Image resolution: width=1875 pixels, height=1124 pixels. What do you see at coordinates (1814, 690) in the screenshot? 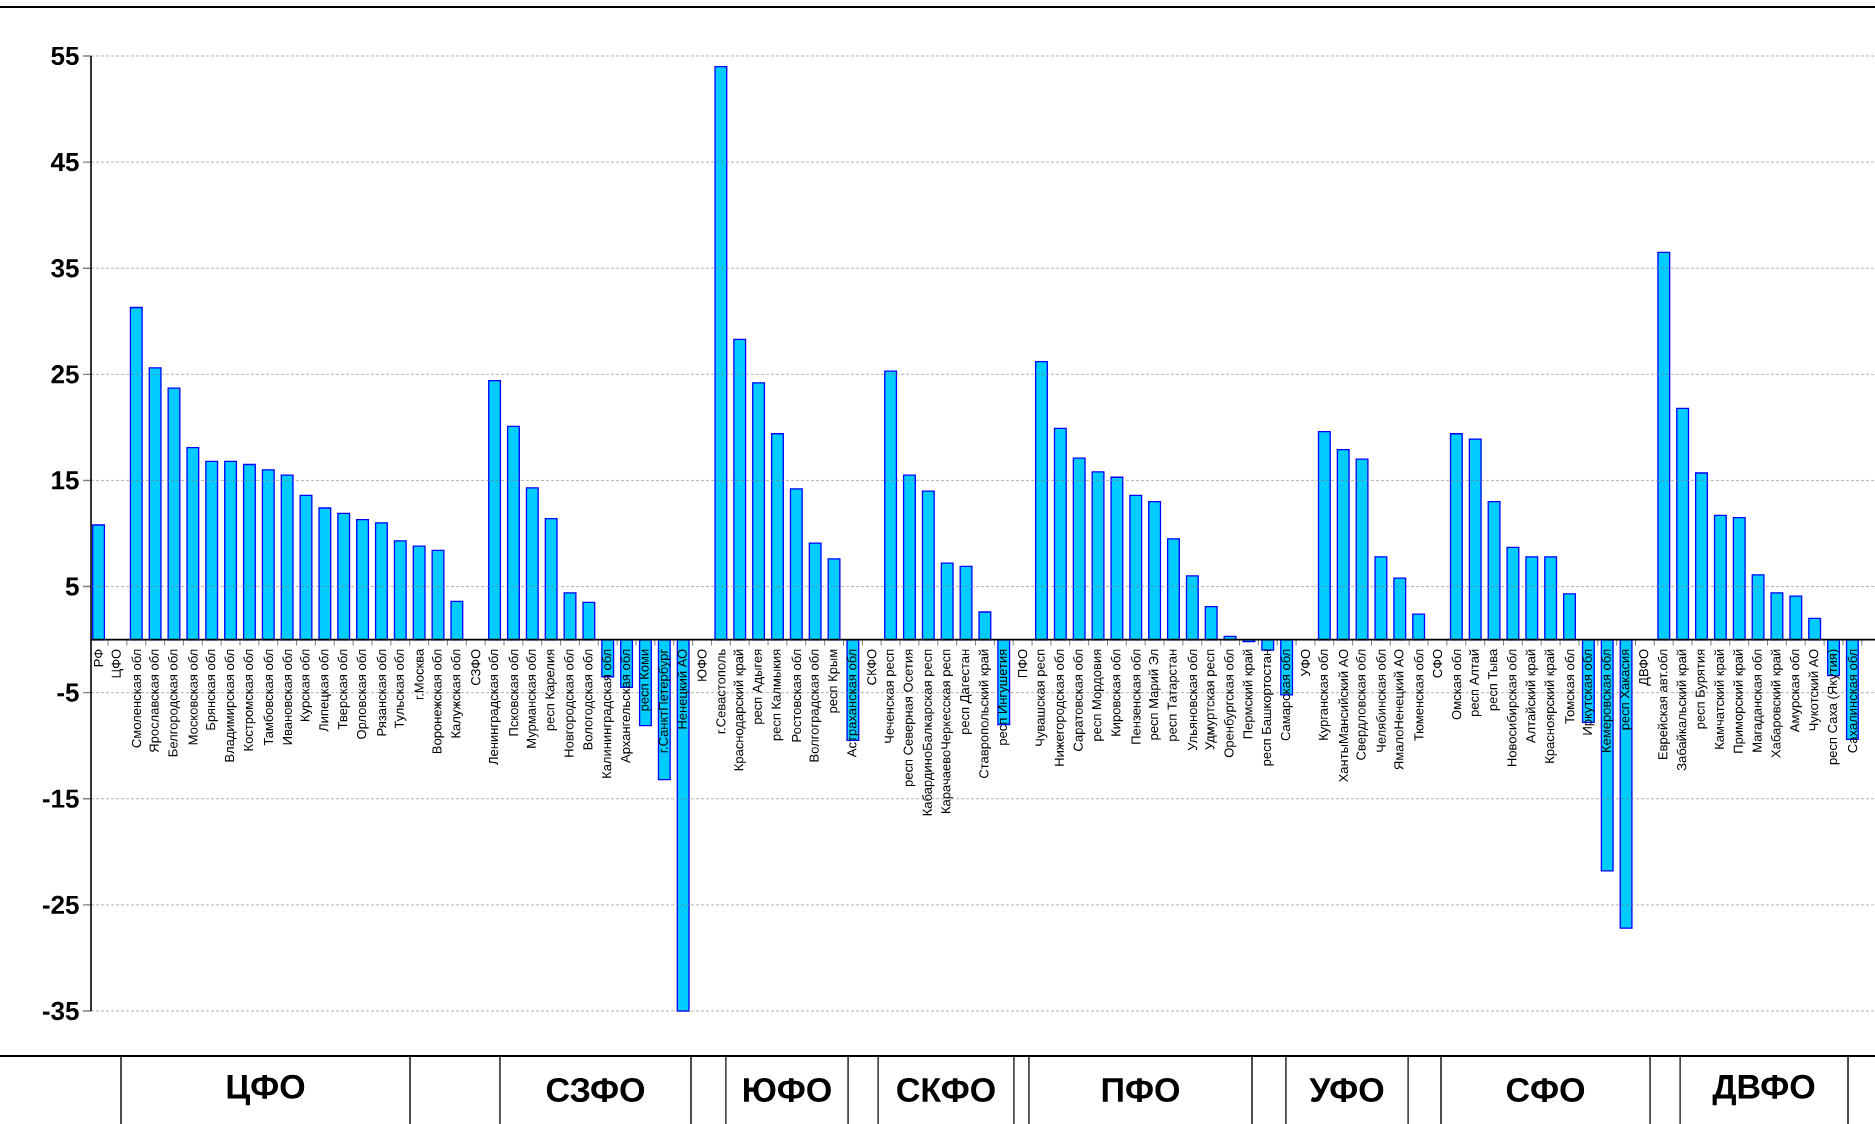
I see `x-tick-label: Чукотский АО` at bounding box center [1814, 690].